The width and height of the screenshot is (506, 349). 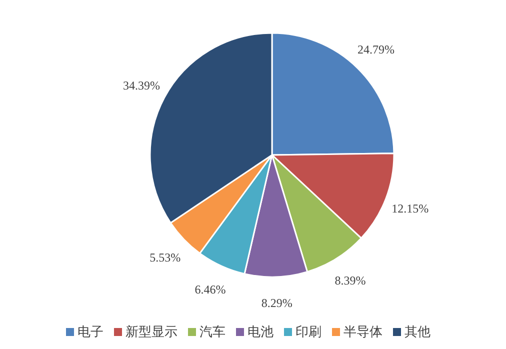 What do you see at coordinates (309, 332) in the screenshot?
I see `legend-label: 印刷` at bounding box center [309, 332].